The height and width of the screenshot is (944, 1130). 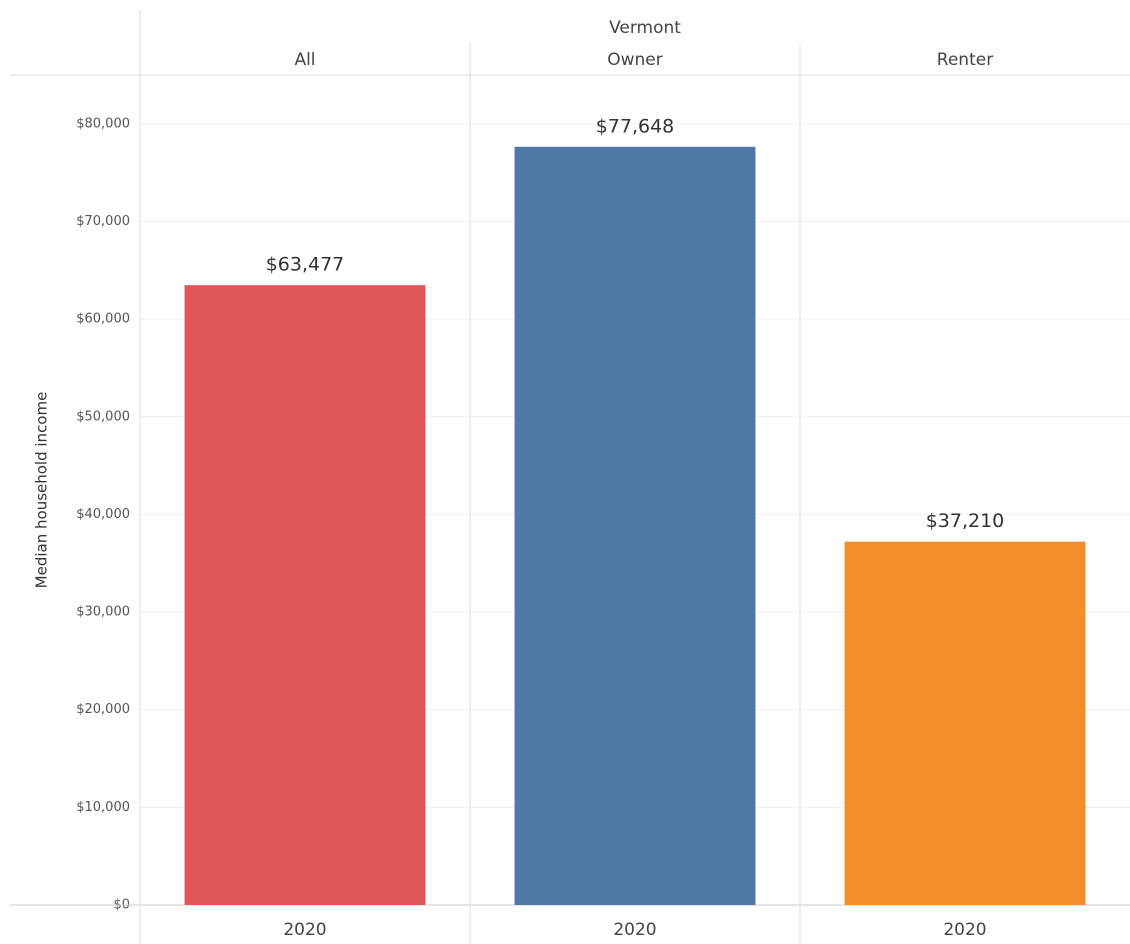 What do you see at coordinates (103, 514) in the screenshot?
I see `y-tick-label: $40,000` at bounding box center [103, 514].